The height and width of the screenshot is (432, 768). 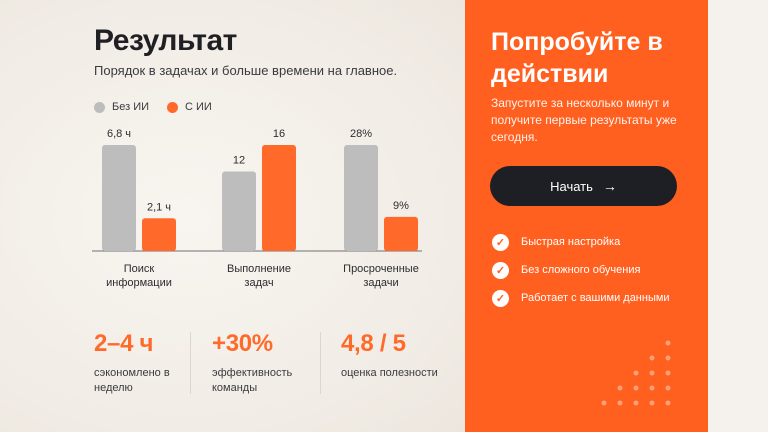 I want to click on bar-value-label: 12, so click(x=239, y=161).